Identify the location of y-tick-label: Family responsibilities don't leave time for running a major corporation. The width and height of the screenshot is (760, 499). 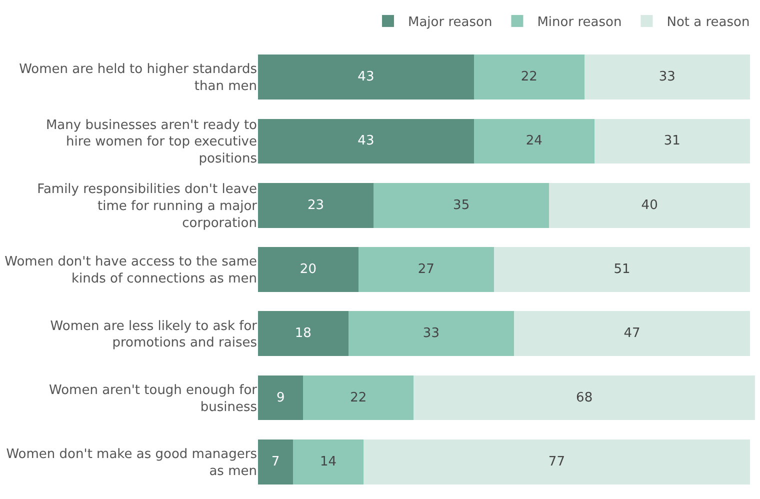
(147, 206).